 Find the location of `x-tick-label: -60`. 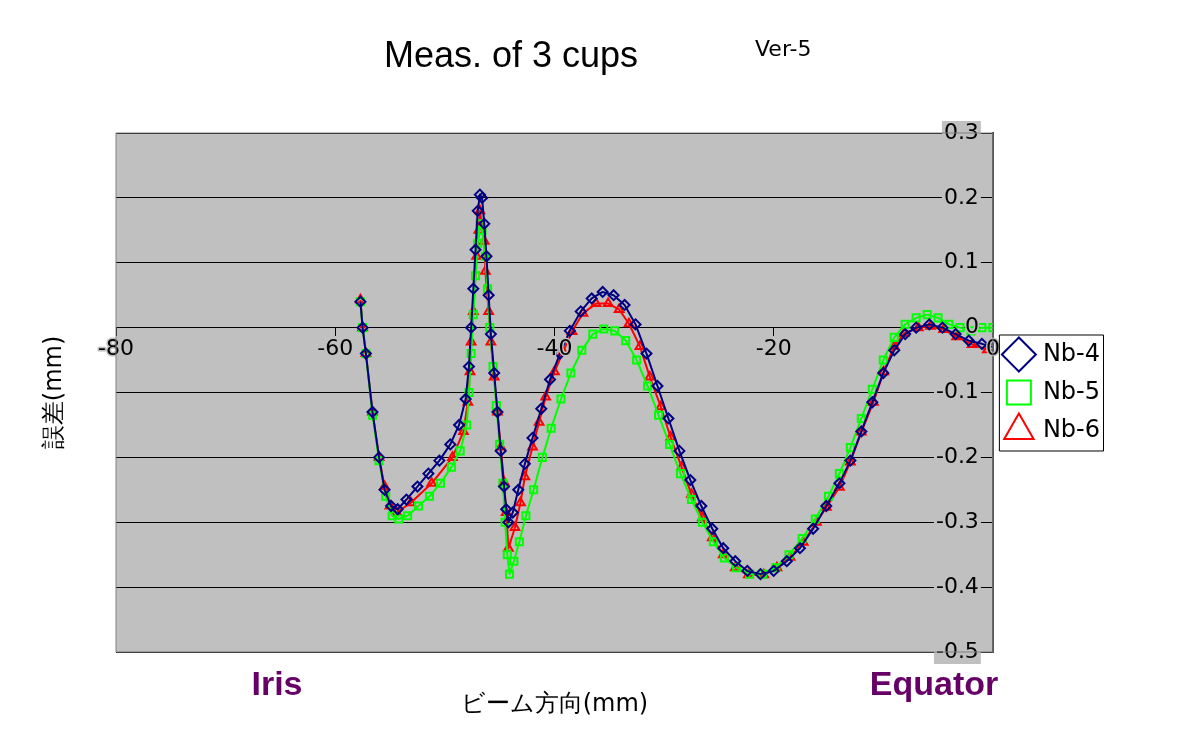

x-tick-label: -60 is located at coordinates (335, 348).